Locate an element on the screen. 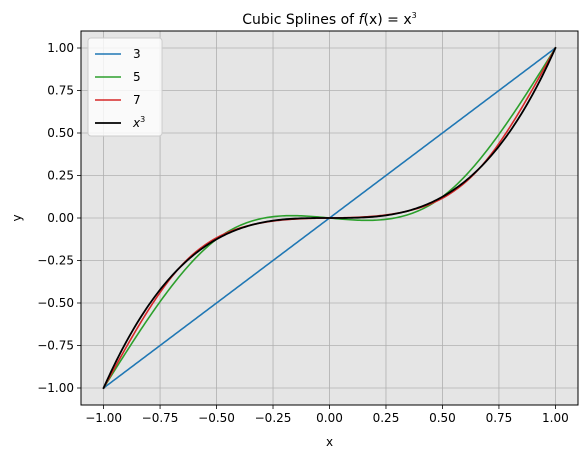 The width and height of the screenshot is (587, 459). legend-label-5: 5 is located at coordinates (137, 77).